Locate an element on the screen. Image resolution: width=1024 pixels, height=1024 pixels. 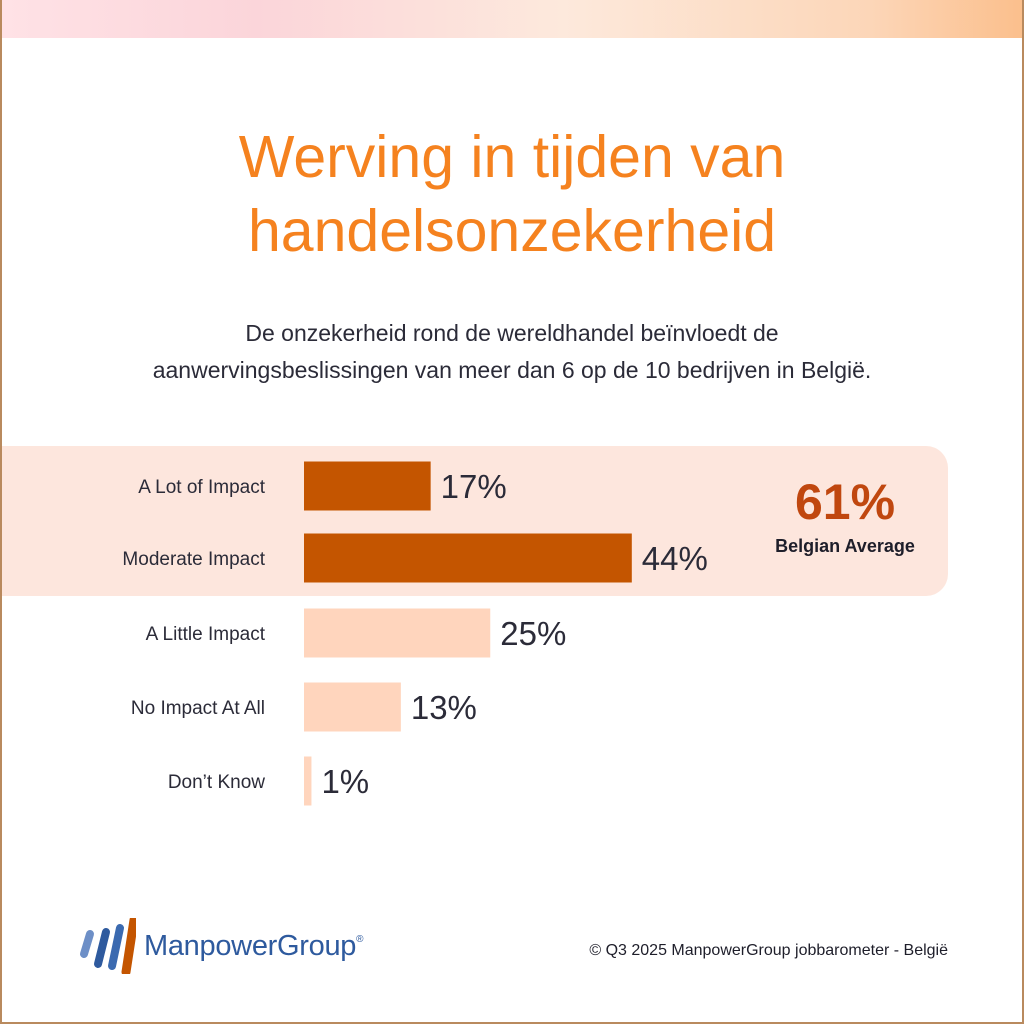
brand-name-text: ManpowerGroup is located at coordinates (250, 945).